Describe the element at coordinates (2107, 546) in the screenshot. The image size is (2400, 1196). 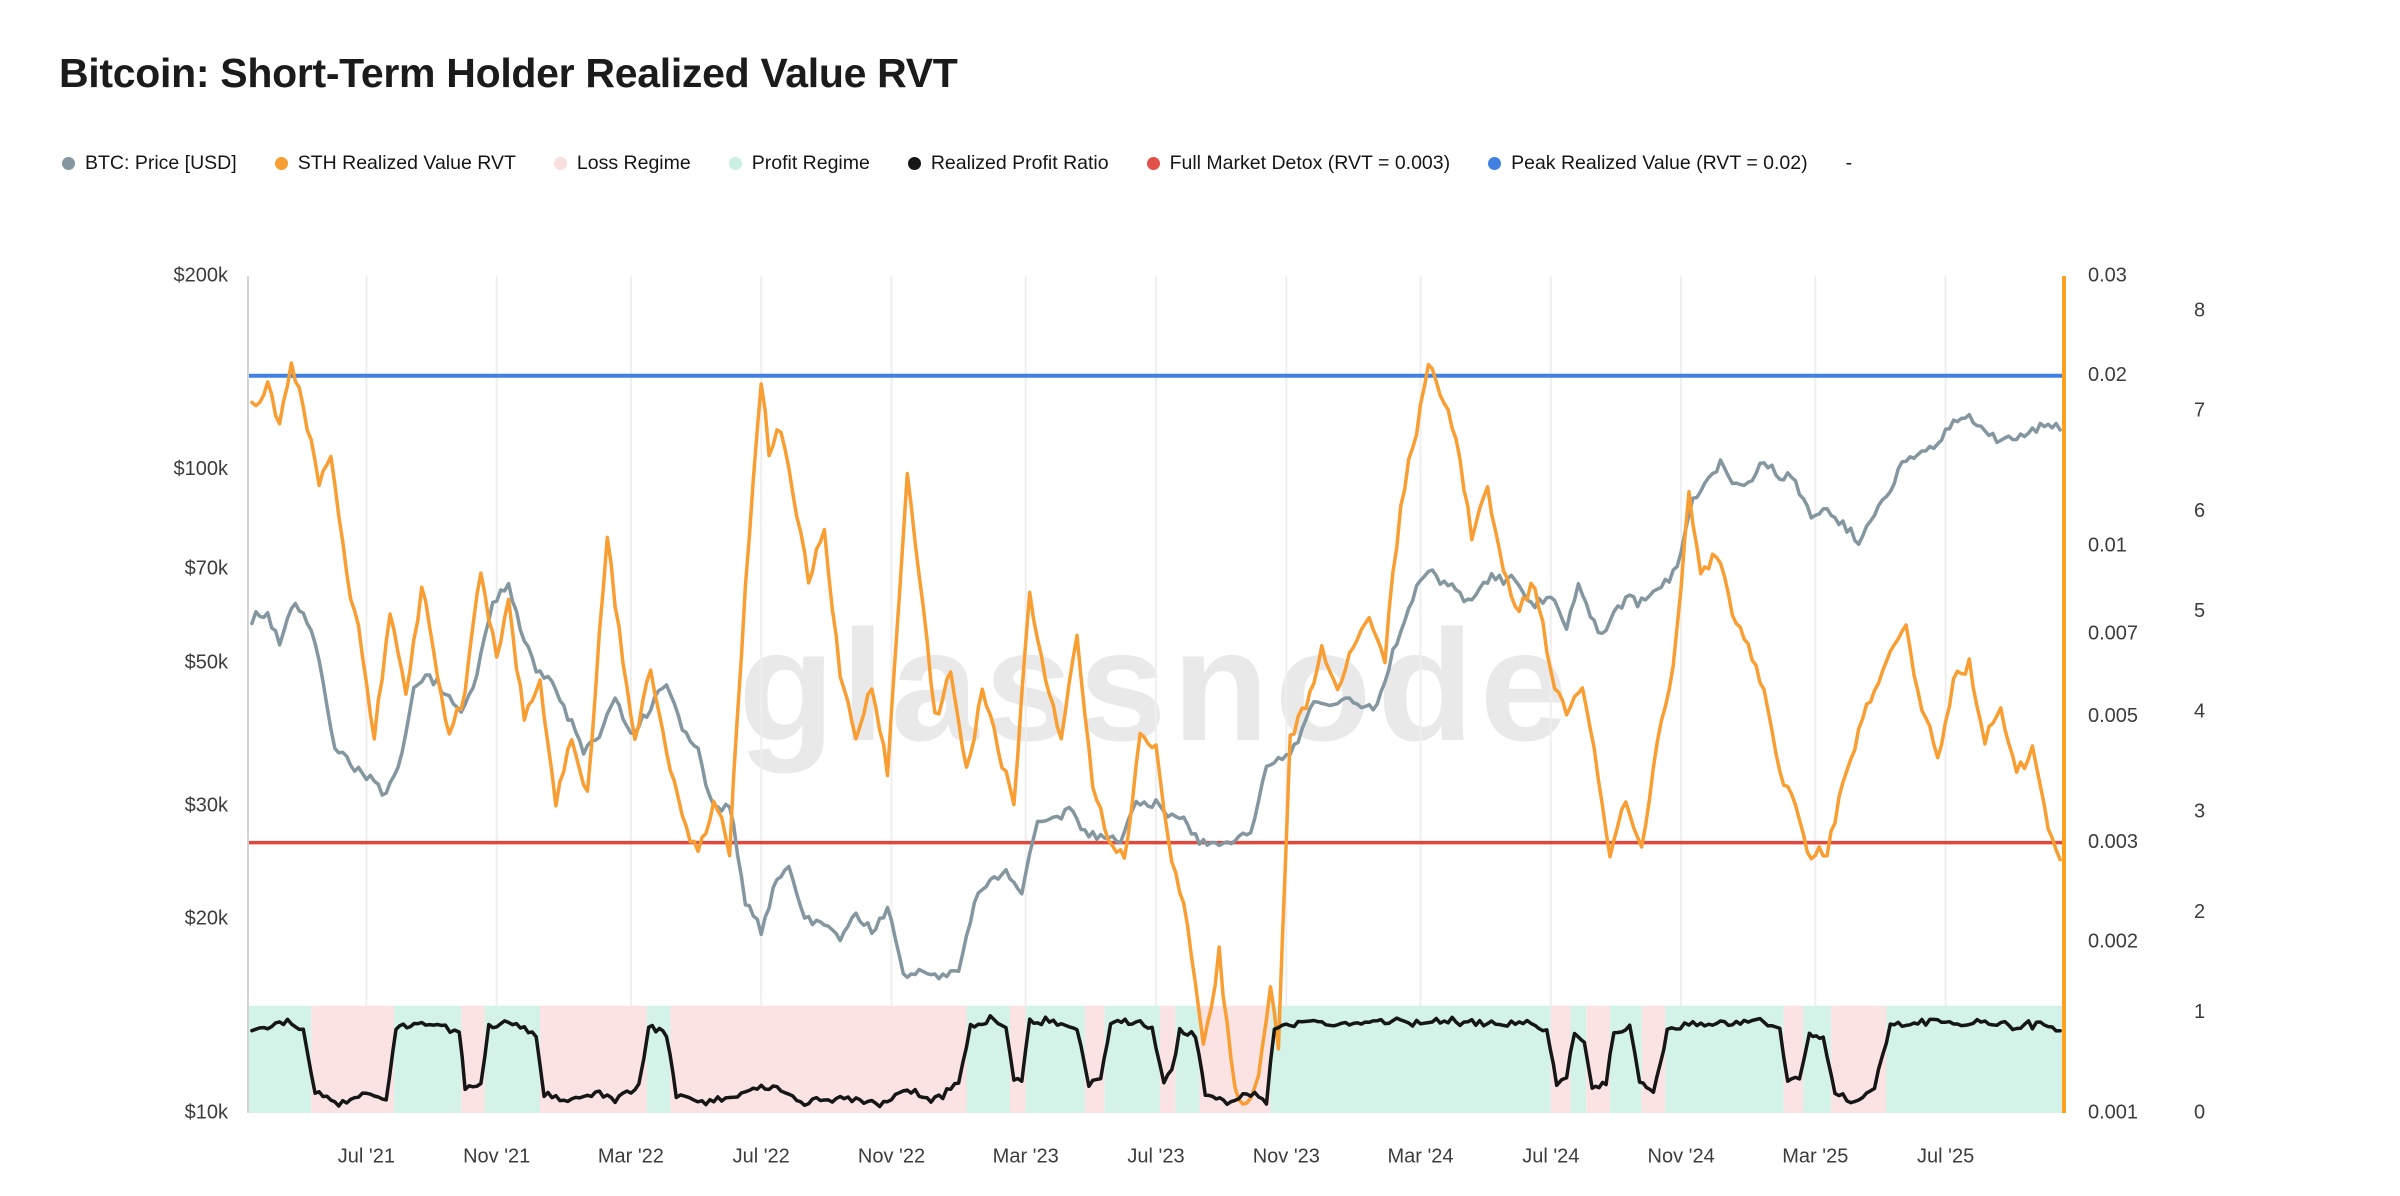
I see `rvt-tick-label: 0.01` at that location.